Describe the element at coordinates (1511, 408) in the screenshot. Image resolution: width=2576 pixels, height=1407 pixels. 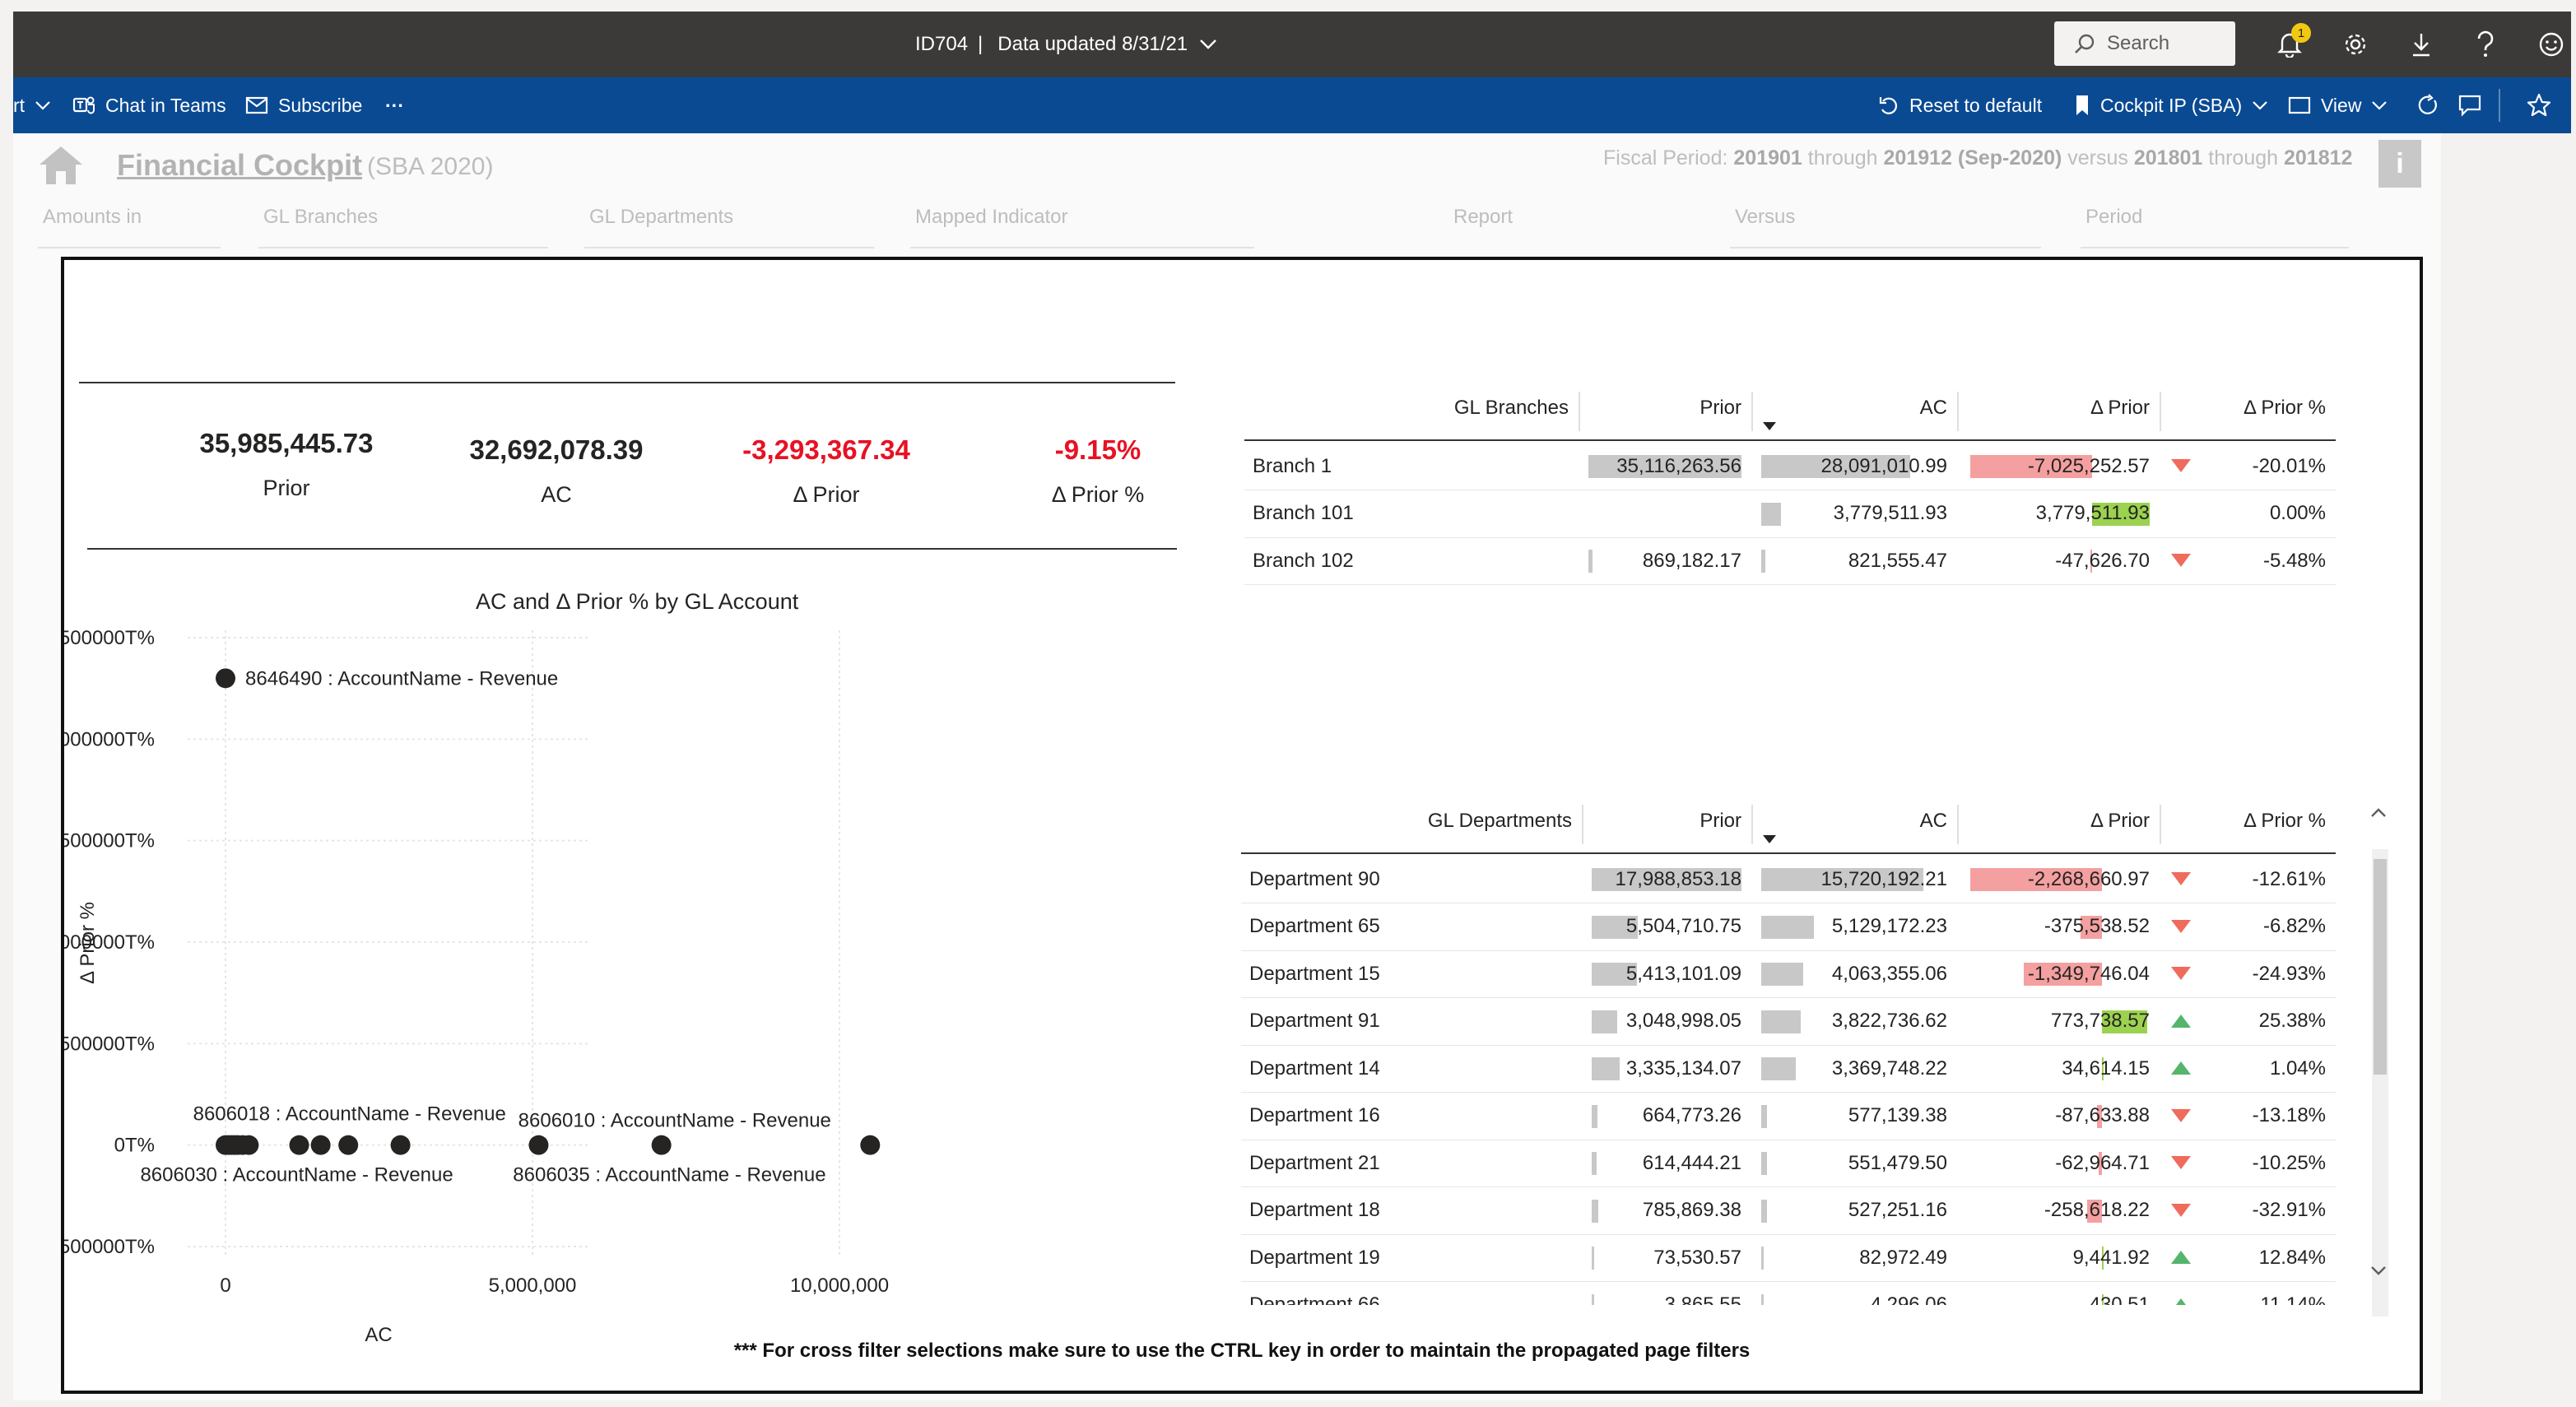
I see `column-header: GL Branches` at that location.